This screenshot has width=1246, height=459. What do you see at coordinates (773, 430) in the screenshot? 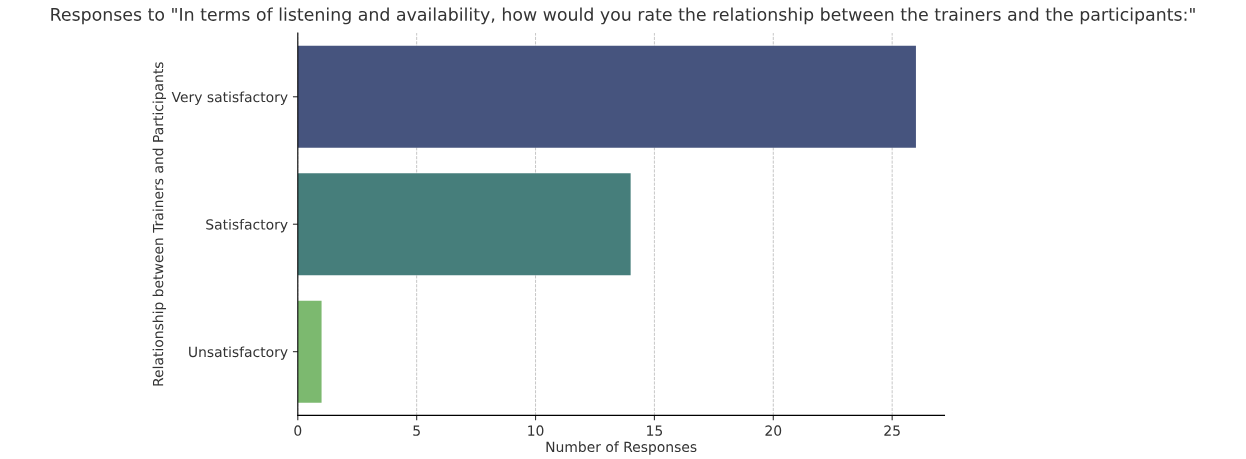
I see `x-tick-label: 20` at bounding box center [773, 430].